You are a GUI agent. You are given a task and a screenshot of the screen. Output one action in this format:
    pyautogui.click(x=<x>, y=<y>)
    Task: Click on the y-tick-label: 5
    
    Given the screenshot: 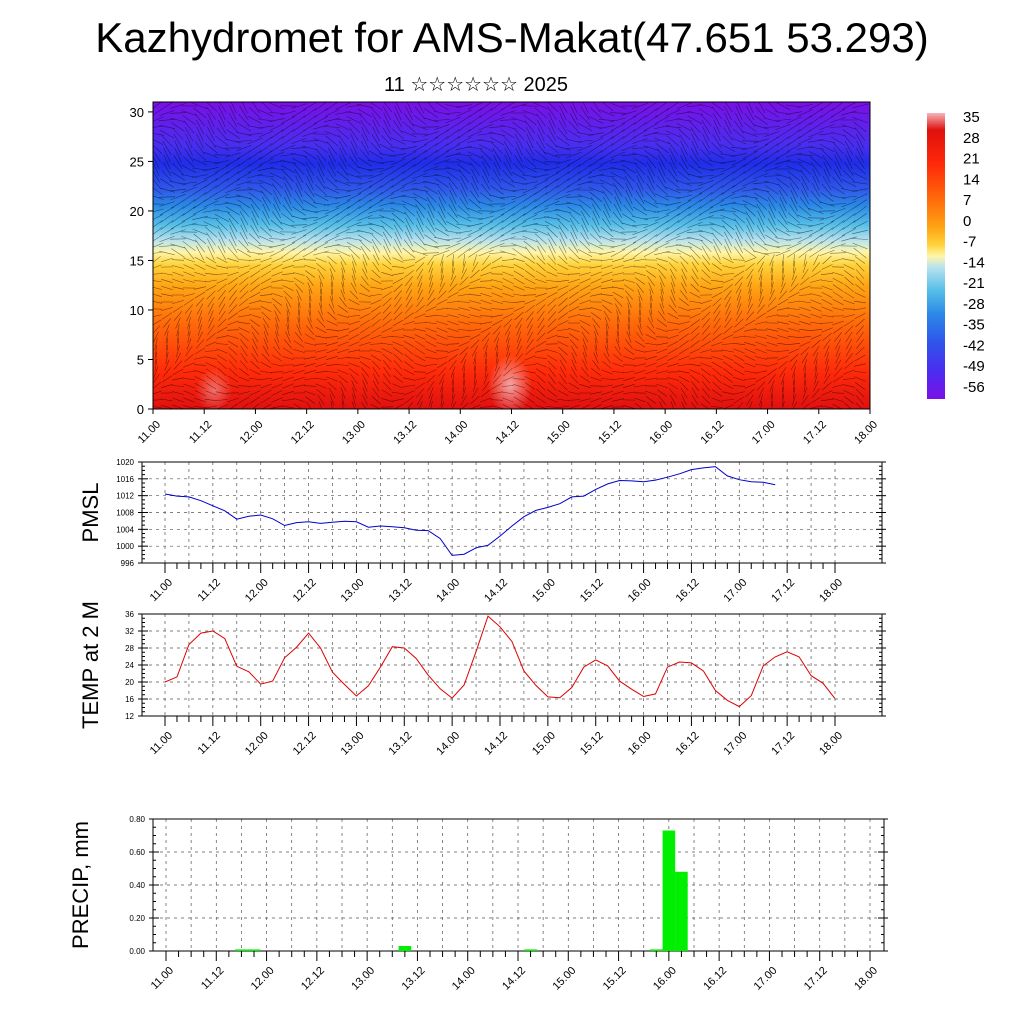 What is the action you would take?
    pyautogui.click(x=140, y=359)
    